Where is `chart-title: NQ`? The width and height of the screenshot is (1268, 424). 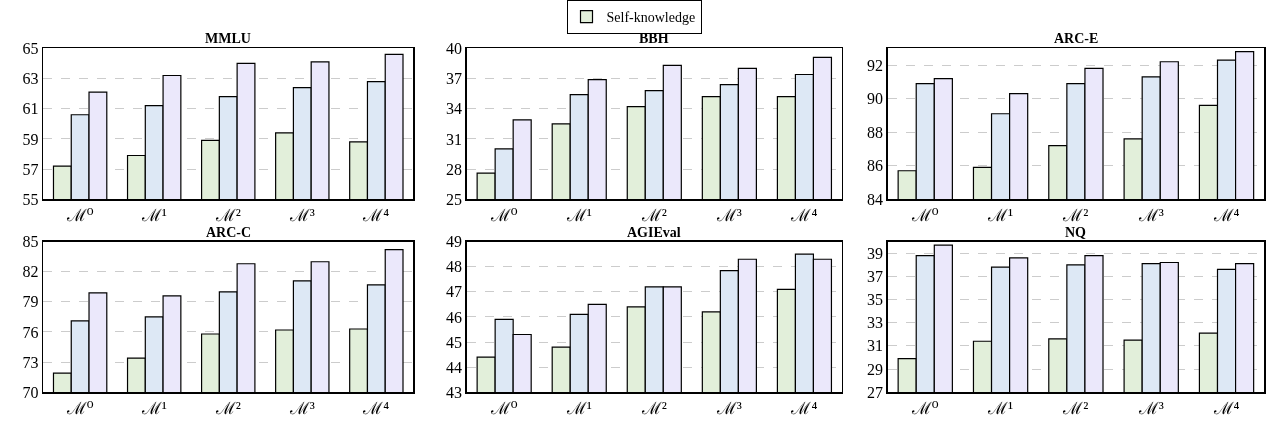
chart-title: NQ is located at coordinates (1076, 232).